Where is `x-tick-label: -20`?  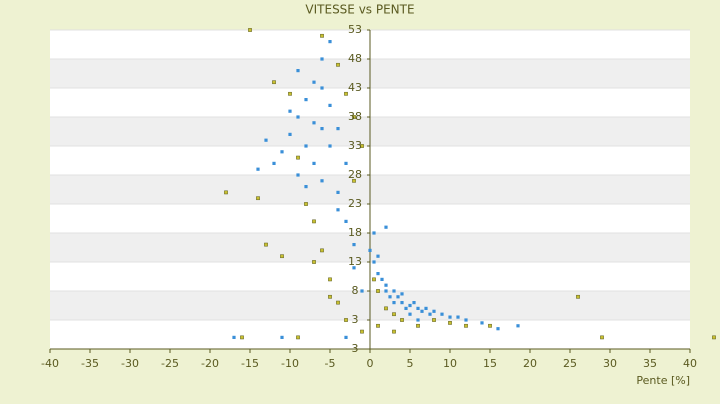
x-tick-label: -20 is located at coordinates (210, 363).